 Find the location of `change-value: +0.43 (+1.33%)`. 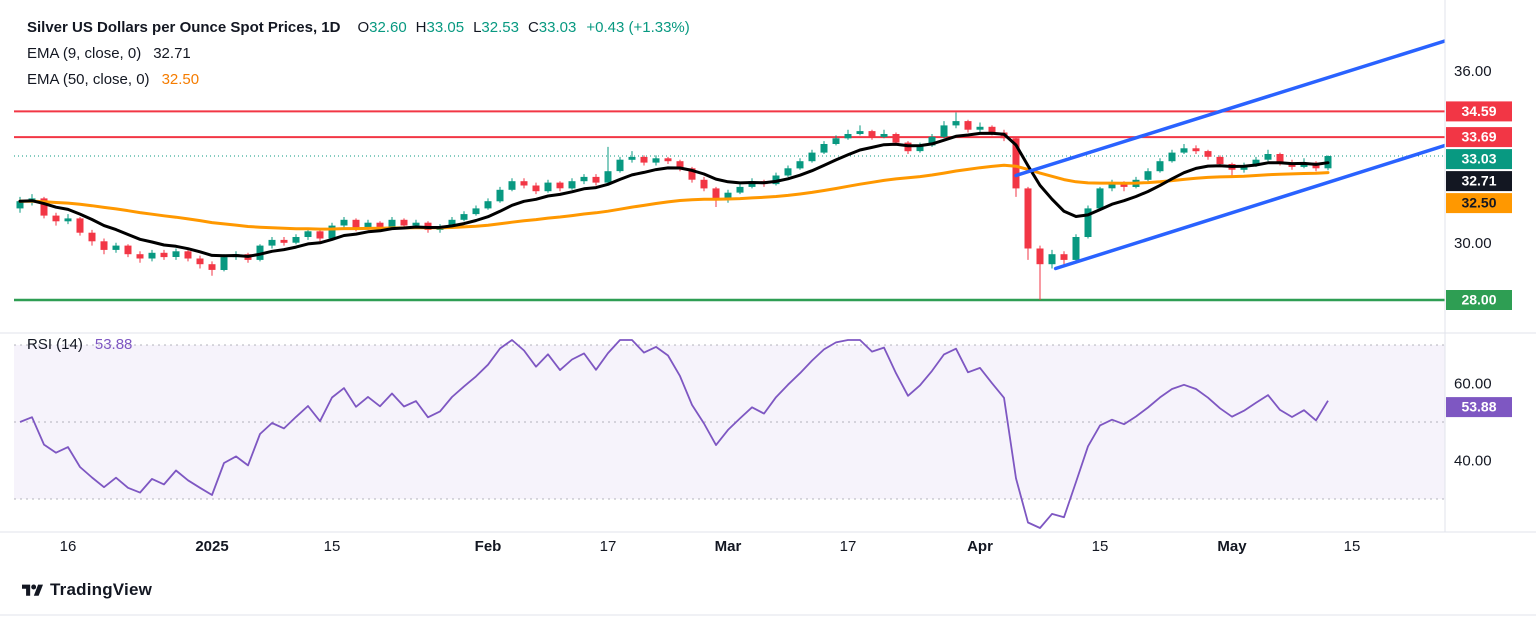

change-value: +0.43 (+1.33%) is located at coordinates (638, 27).